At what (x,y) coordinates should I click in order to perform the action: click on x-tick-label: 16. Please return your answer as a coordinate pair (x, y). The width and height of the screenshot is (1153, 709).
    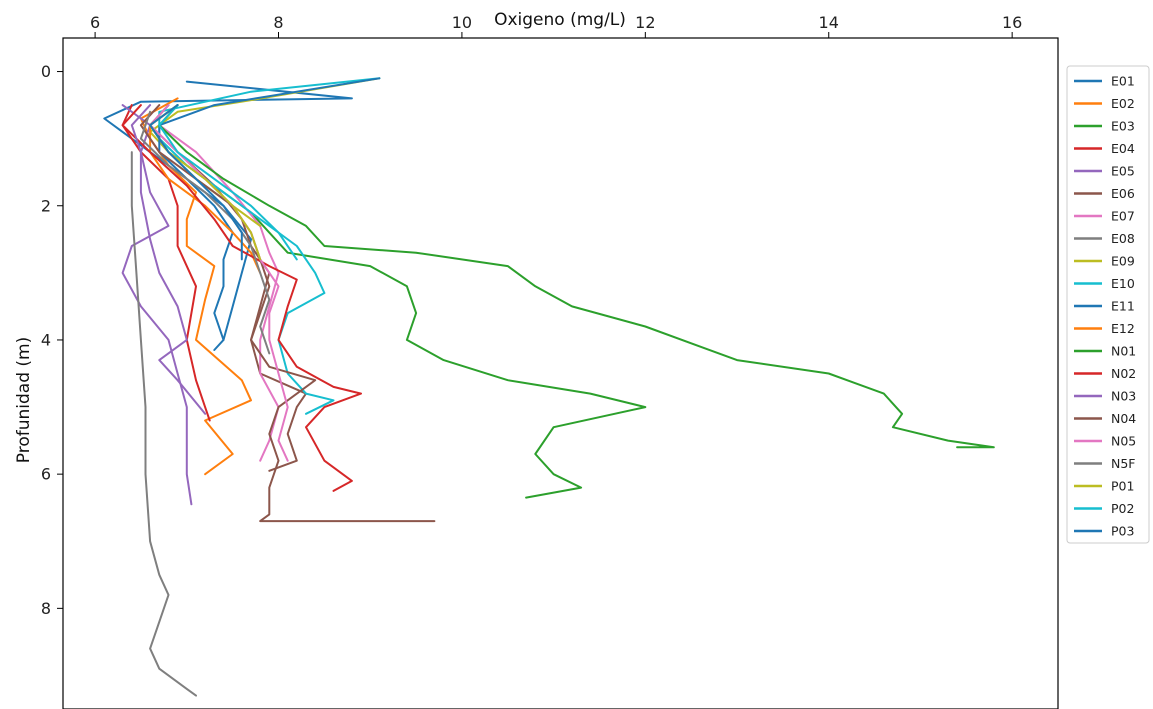
    Looking at the image, I should click on (1012, 22).